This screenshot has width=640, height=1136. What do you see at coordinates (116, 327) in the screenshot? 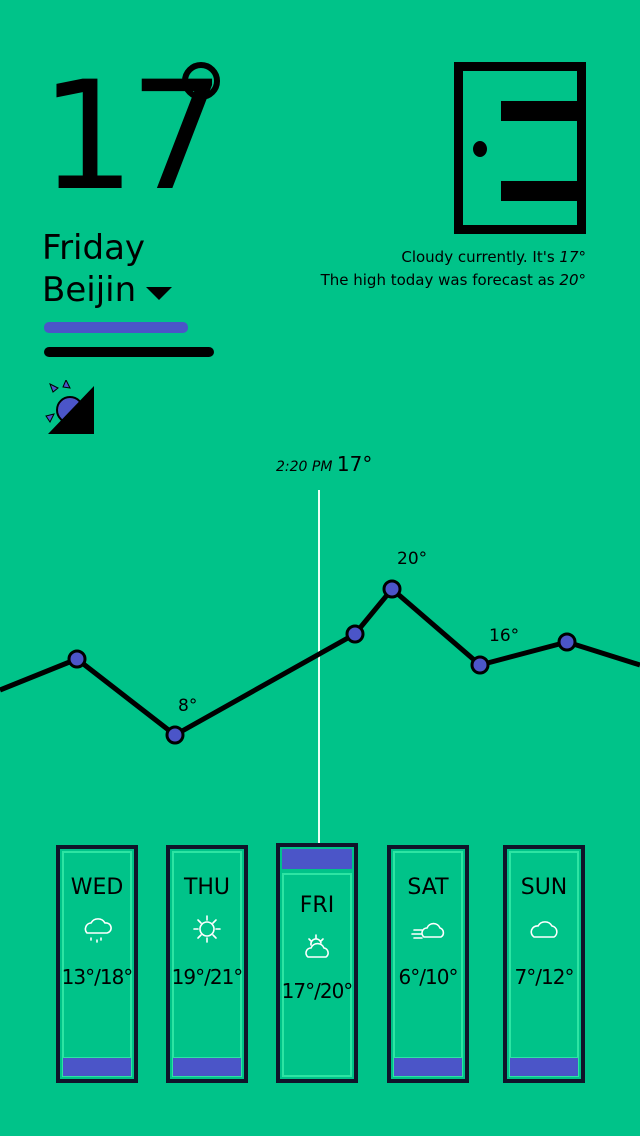
I see `accent-bar` at bounding box center [116, 327].